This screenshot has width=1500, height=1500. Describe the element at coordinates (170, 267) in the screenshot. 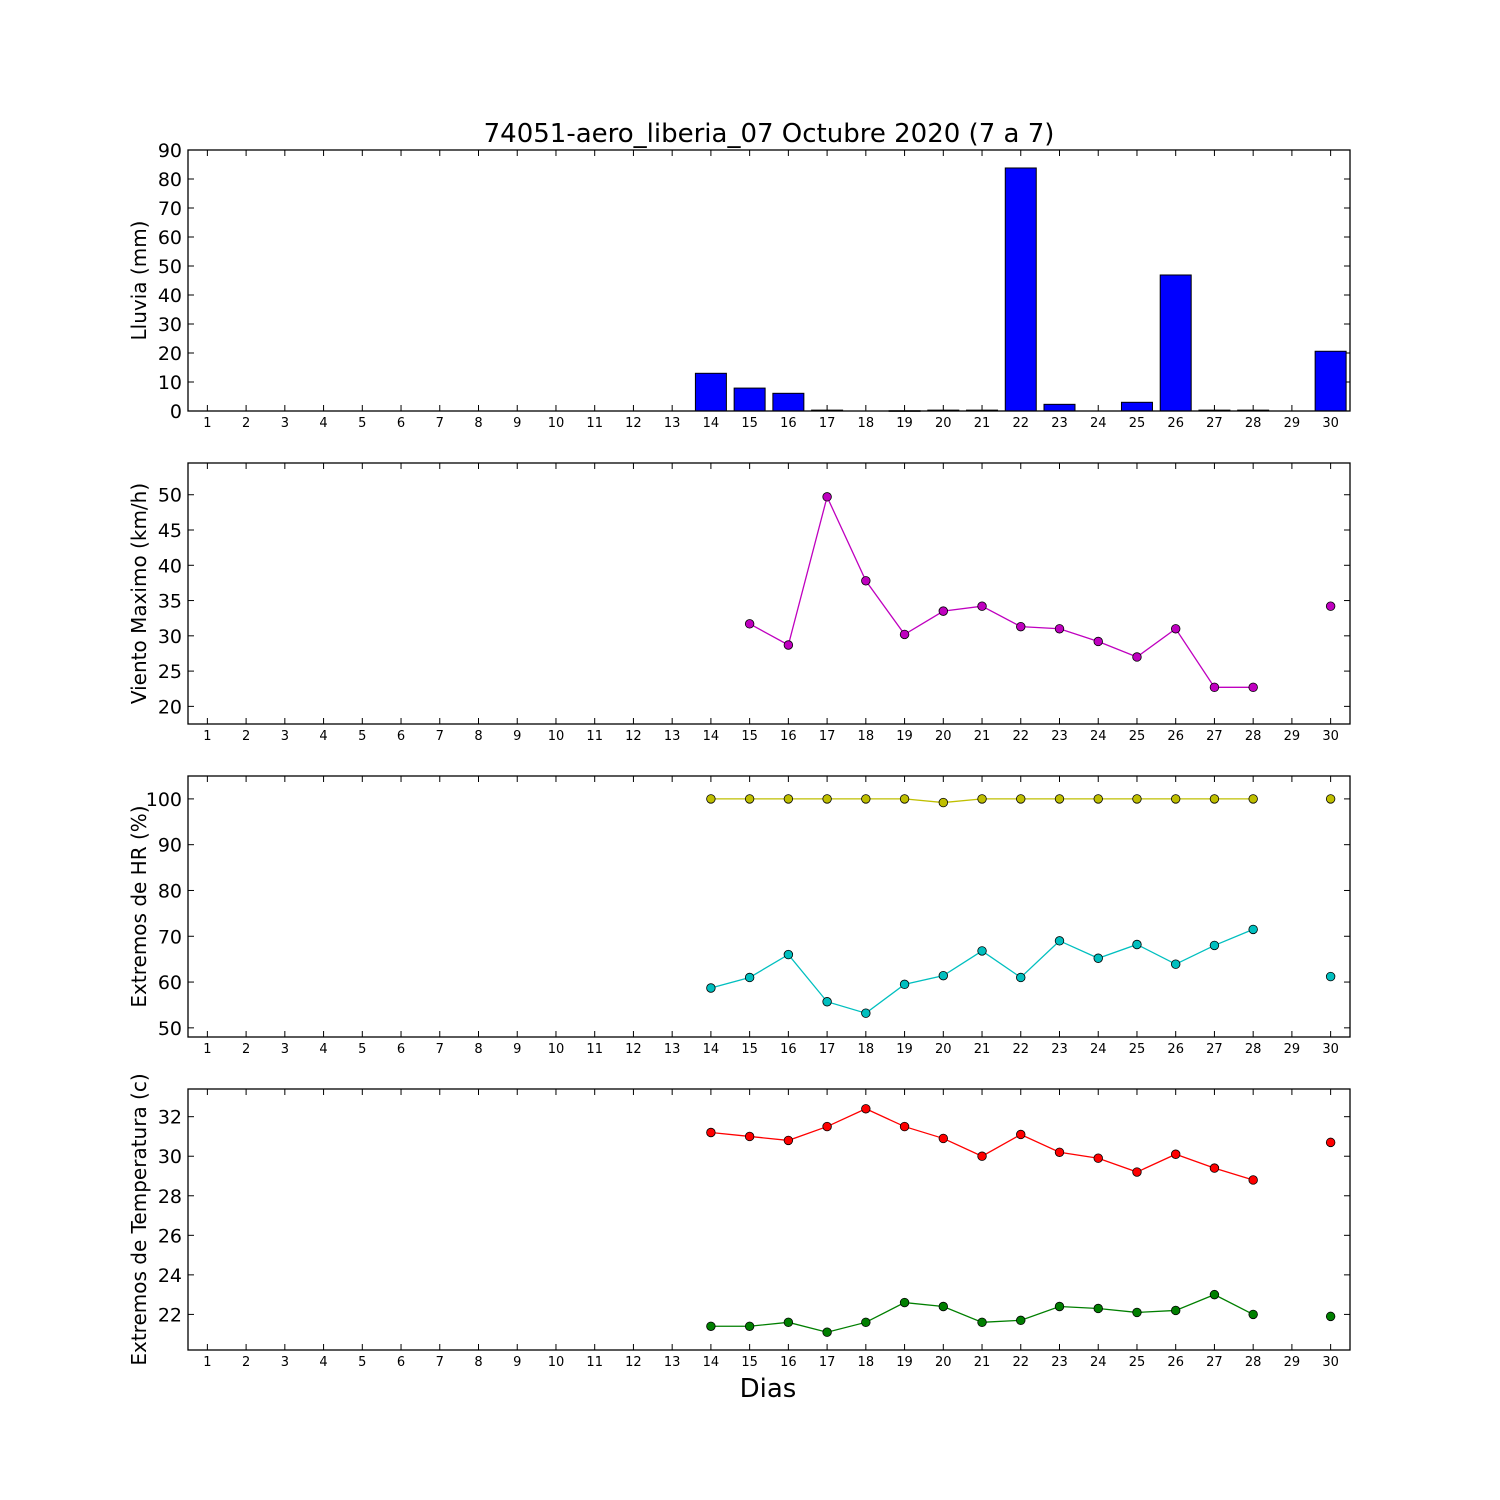

I see `y-tick-label: 50` at that location.